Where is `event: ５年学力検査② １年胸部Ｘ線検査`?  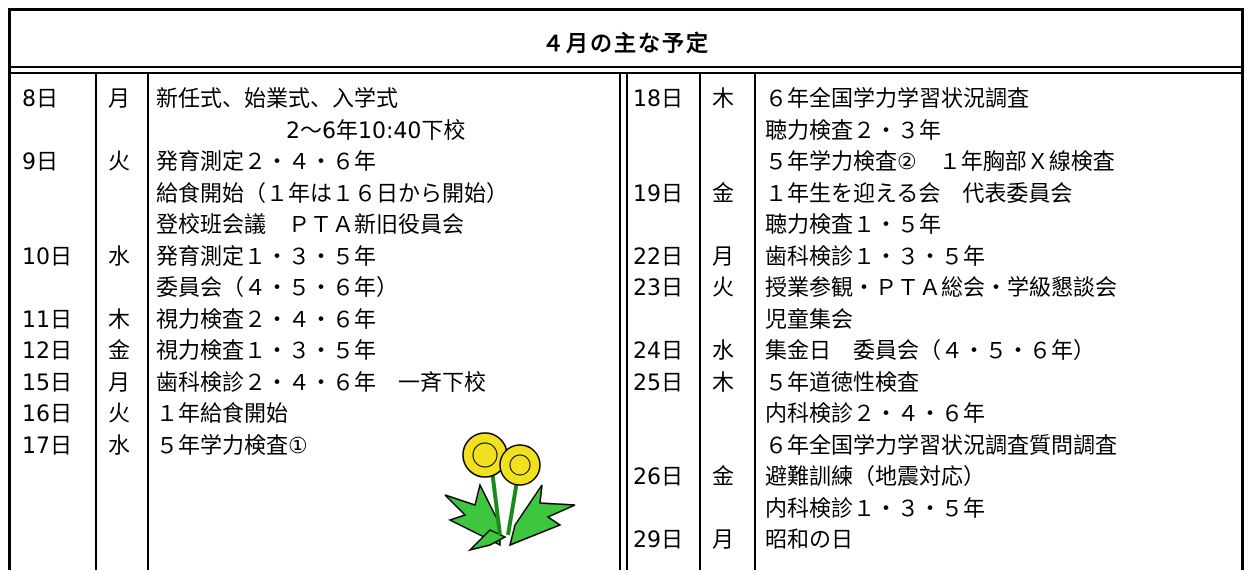 event: ５年学力検査② １年胸部Ｘ線検査 is located at coordinates (940, 162).